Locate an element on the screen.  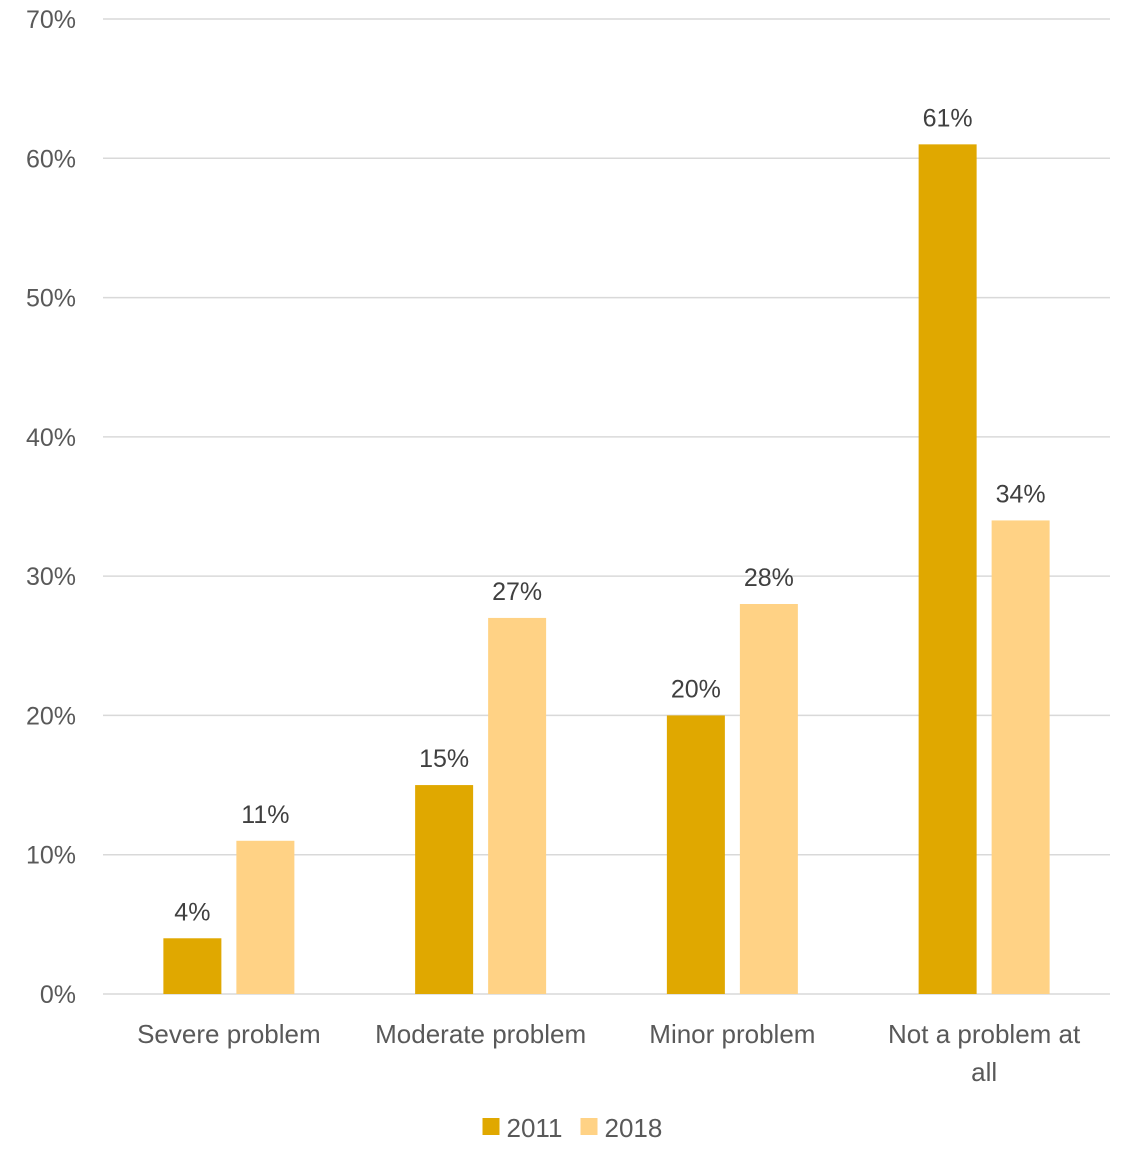
legend: 2011 2018 is located at coordinates (572, 1128).